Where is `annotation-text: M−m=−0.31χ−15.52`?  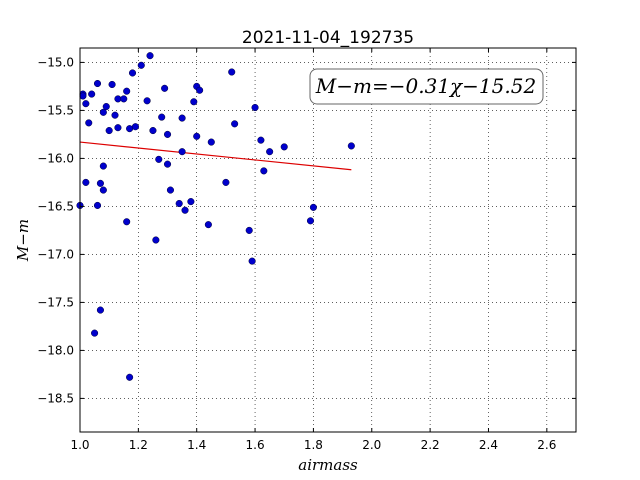
annotation-text: M−m=−0.31χ−15.52 is located at coordinates (425, 86).